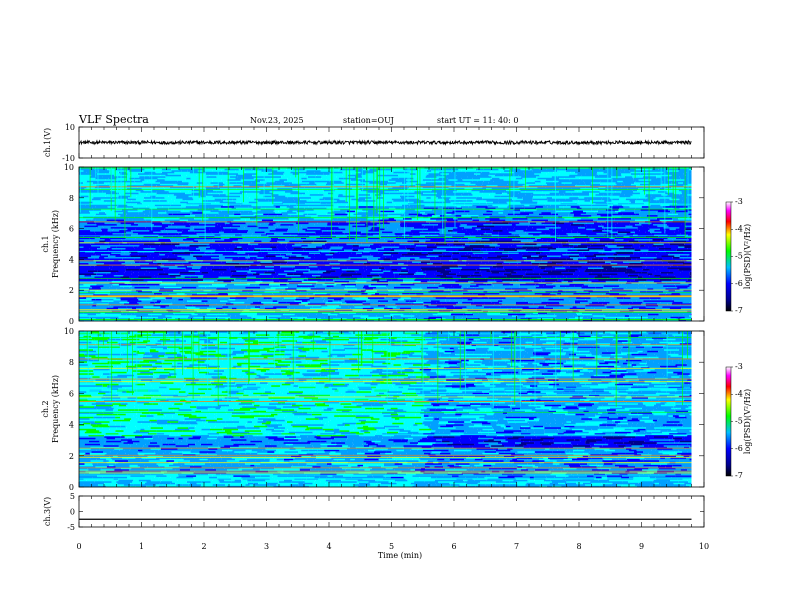 The image size is (792, 612). Describe the element at coordinates (203, 546) in the screenshot. I see `x-tick-label: 2` at that location.